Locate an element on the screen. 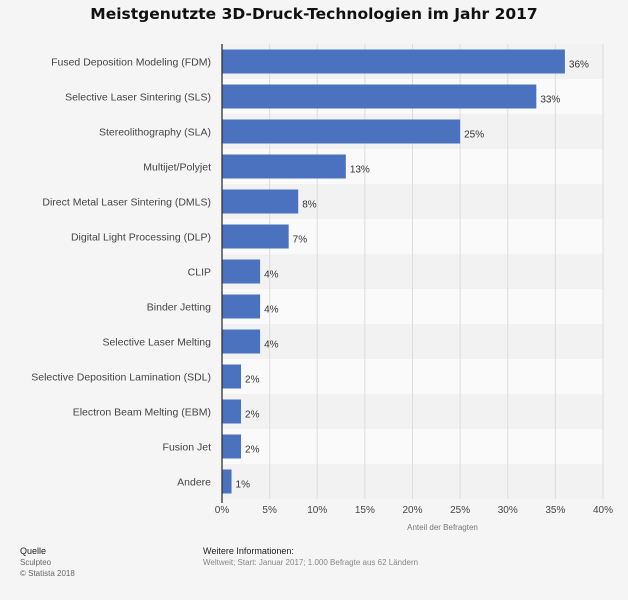  copyright: © Statista 2018 is located at coordinates (47, 573).